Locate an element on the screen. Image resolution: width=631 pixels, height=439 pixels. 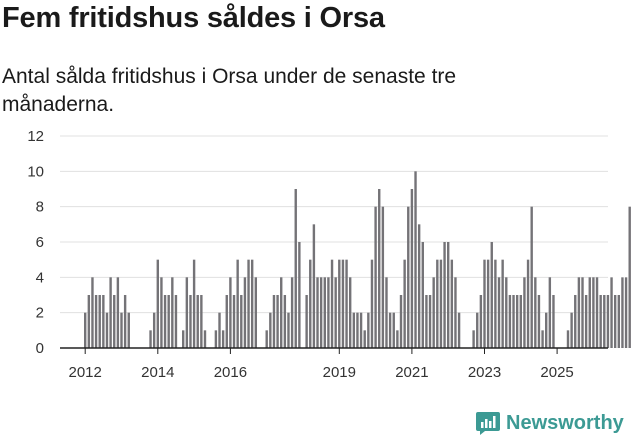
x-tick-label: 2016 is located at coordinates (230, 372).